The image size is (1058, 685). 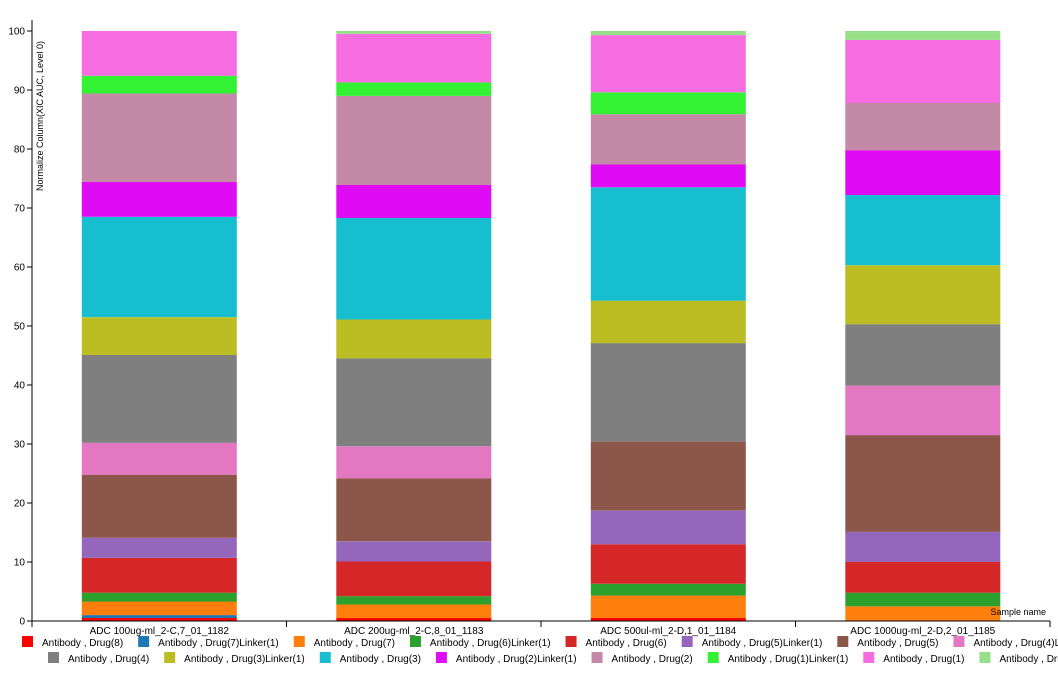 I want to click on legend-label: Antibody , Drug(6)Linker(1), so click(x=490, y=643).